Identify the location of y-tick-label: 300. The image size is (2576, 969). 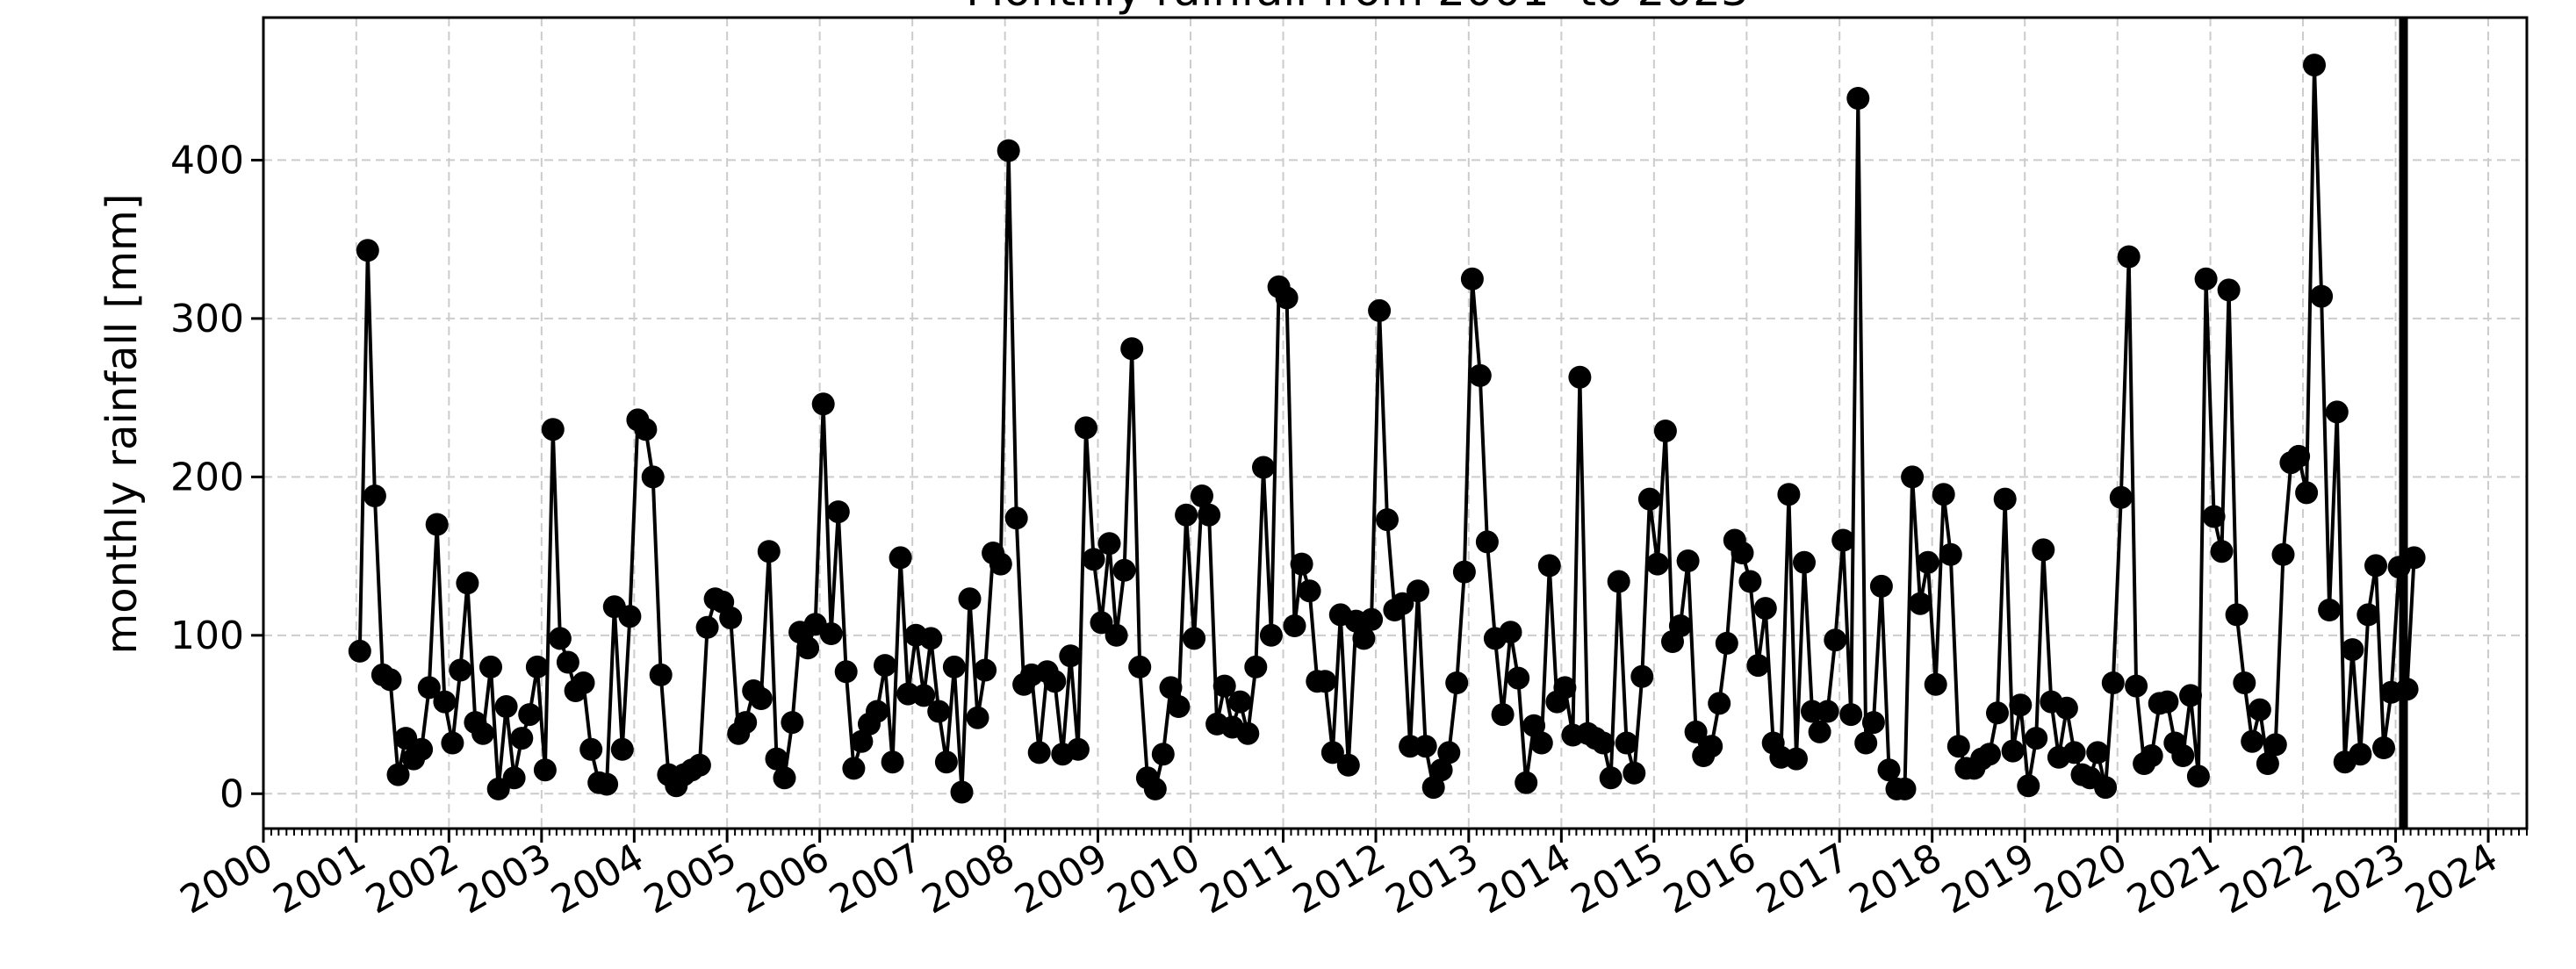
(207, 319).